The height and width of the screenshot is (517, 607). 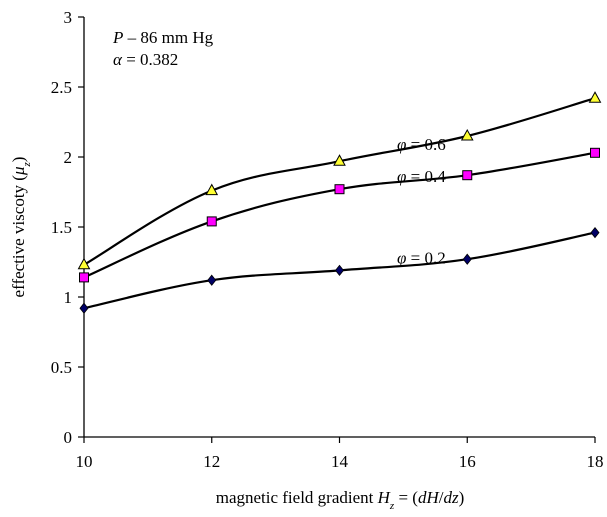 What do you see at coordinates (61, 87) in the screenshot?
I see `y-tick-label: 2.5` at bounding box center [61, 87].